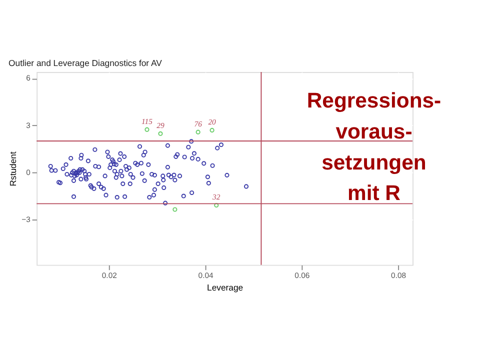  What do you see at coordinates (26, 219) in the screenshot?
I see `y-tick-label: −3` at bounding box center [26, 219].